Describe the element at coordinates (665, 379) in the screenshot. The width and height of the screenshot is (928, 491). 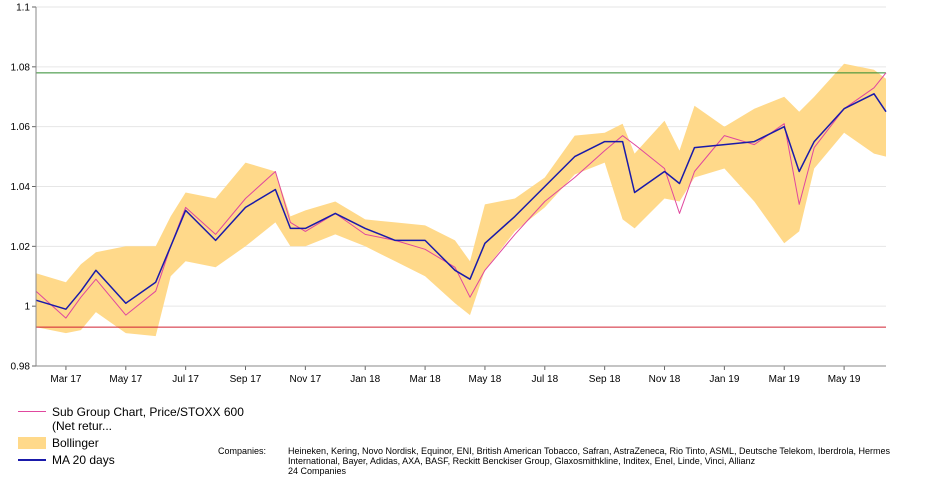
I see `x-tick-label: Nov 18` at that location.